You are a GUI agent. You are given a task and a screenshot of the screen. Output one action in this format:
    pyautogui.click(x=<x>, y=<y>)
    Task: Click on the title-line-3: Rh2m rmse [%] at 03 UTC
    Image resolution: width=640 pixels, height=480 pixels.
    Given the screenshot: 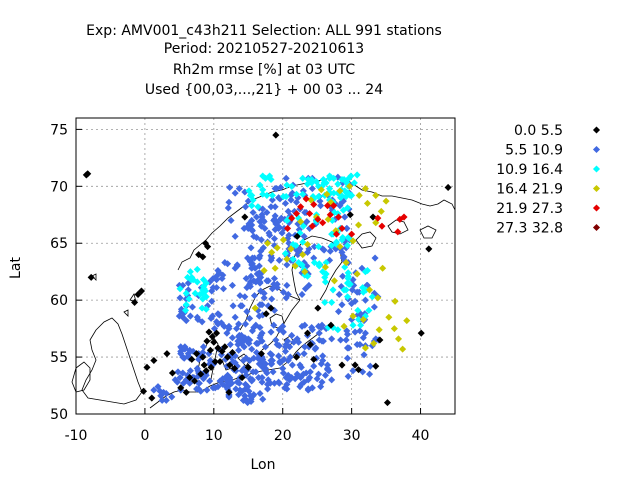 What is the action you would take?
    pyautogui.click(x=264, y=70)
    